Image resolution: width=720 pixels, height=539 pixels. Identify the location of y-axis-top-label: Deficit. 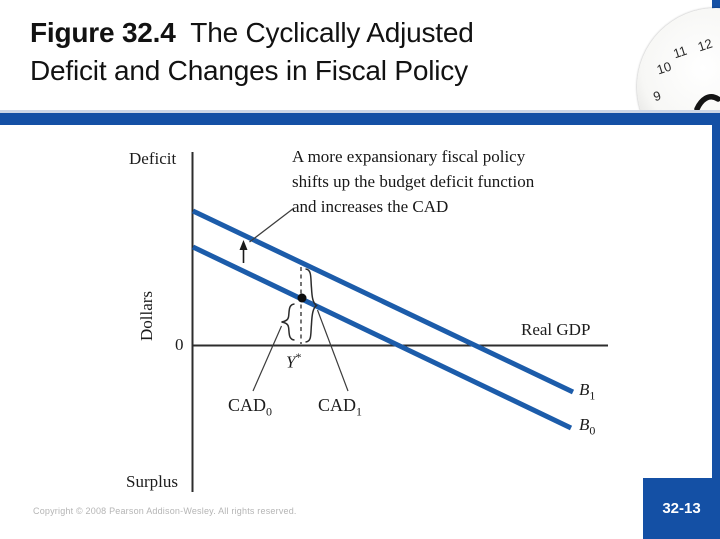
(153, 158).